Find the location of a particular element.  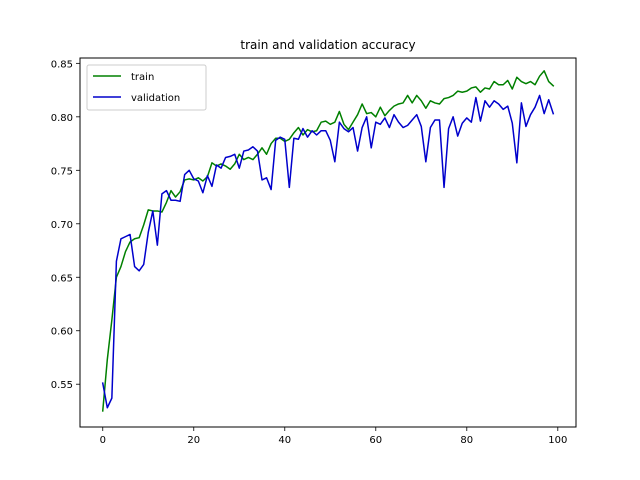

y-tick-label: 0.80 is located at coordinates (62, 118).